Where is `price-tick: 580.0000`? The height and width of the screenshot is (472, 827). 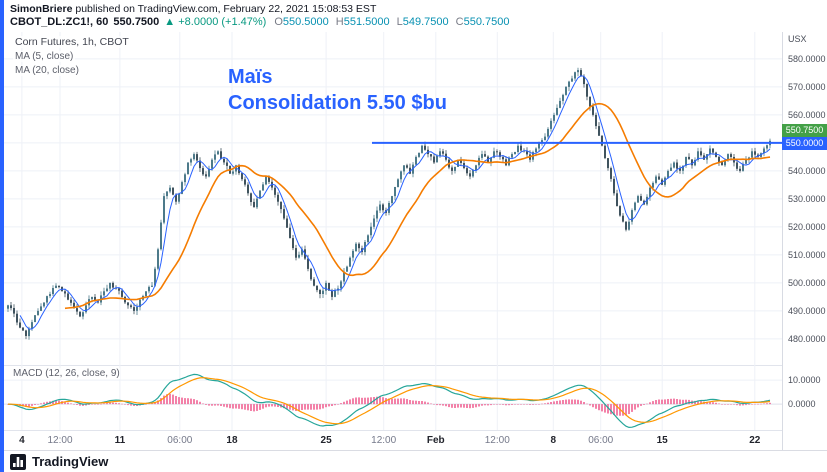 price-tick: 580.0000 is located at coordinates (807, 58).